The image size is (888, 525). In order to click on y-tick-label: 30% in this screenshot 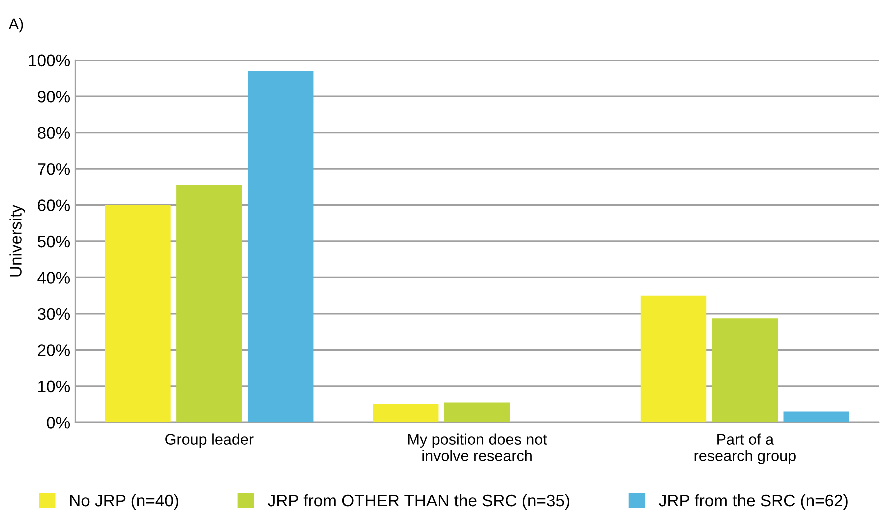, I will do `click(54, 314)`.